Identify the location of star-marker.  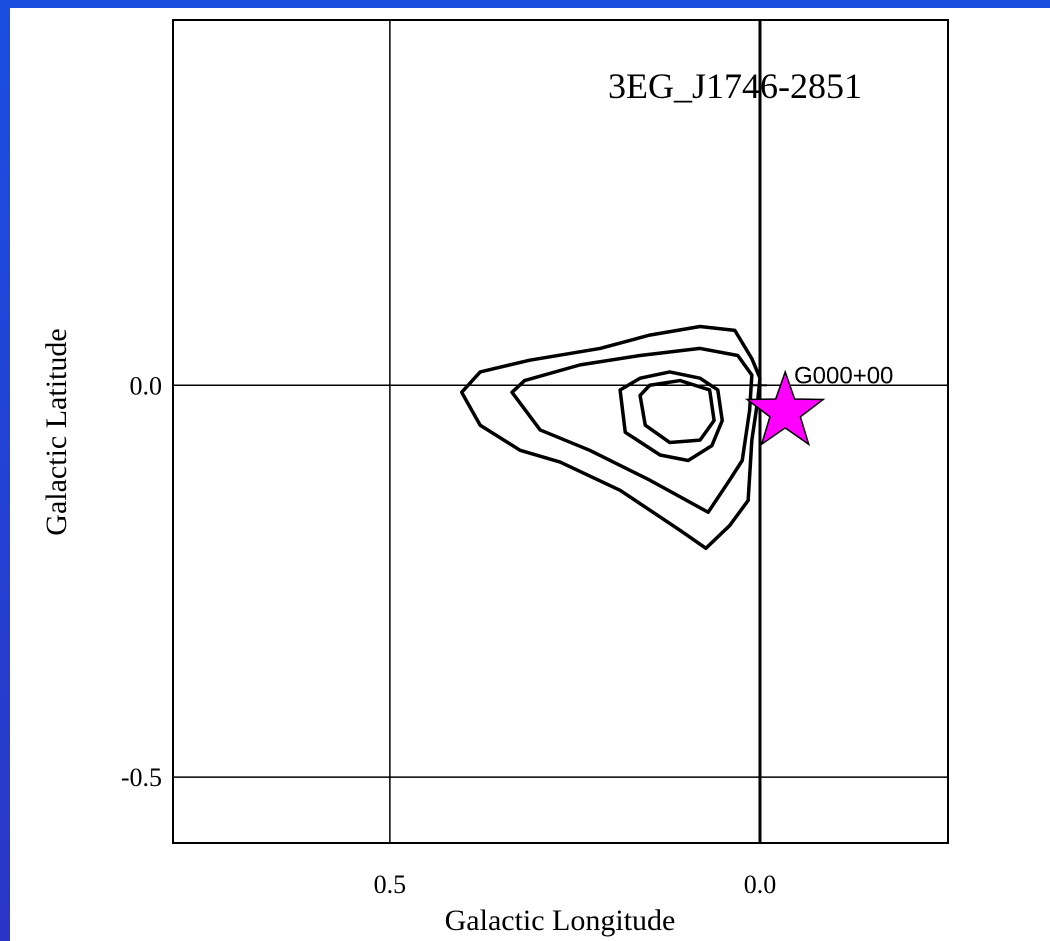
(785, 408).